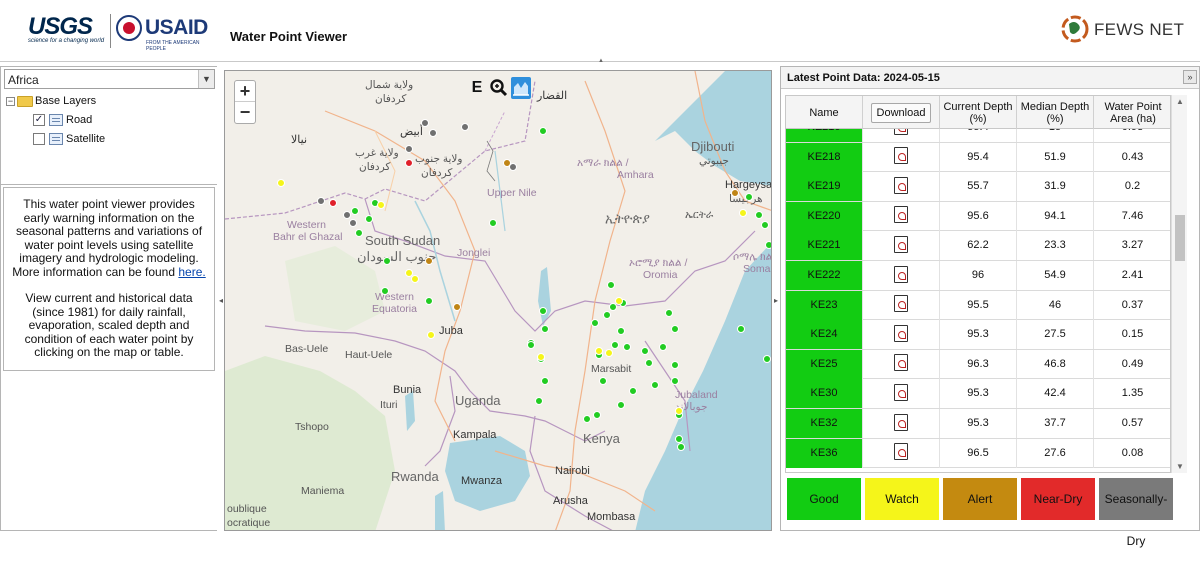 This screenshot has height=562, width=1200. Describe the element at coordinates (86, 139) in the screenshot. I see `satellite-layer-label: Satellite` at that location.